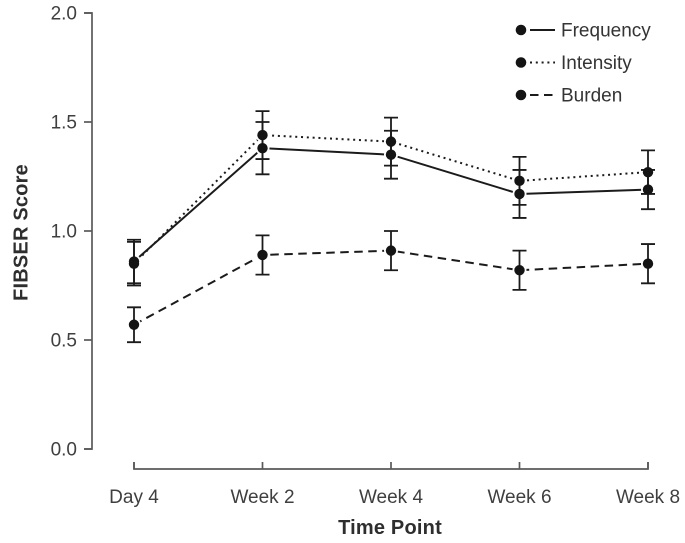  Describe the element at coordinates (64, 450) in the screenshot. I see `y-tick-label: 0.0` at that location.